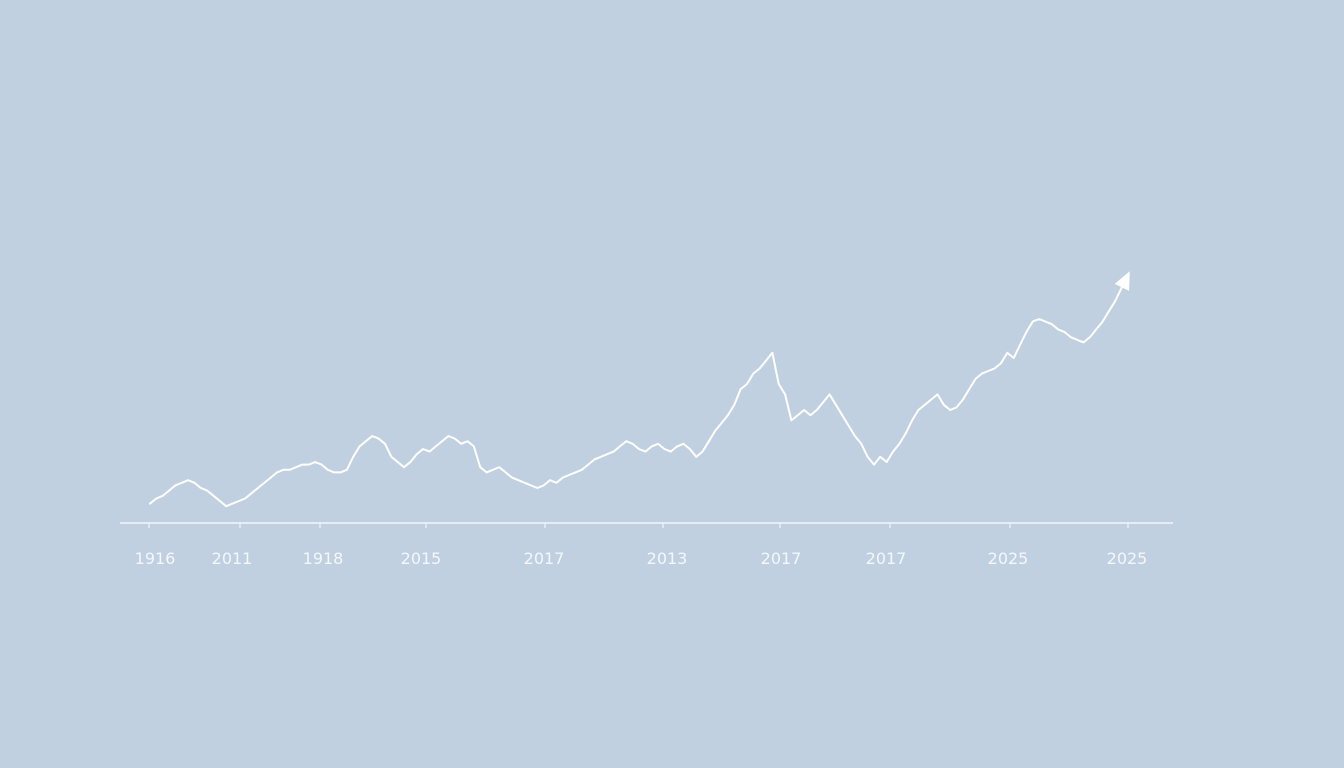  What do you see at coordinates (1122, 281) in the screenshot?
I see `arrow-icon` at bounding box center [1122, 281].